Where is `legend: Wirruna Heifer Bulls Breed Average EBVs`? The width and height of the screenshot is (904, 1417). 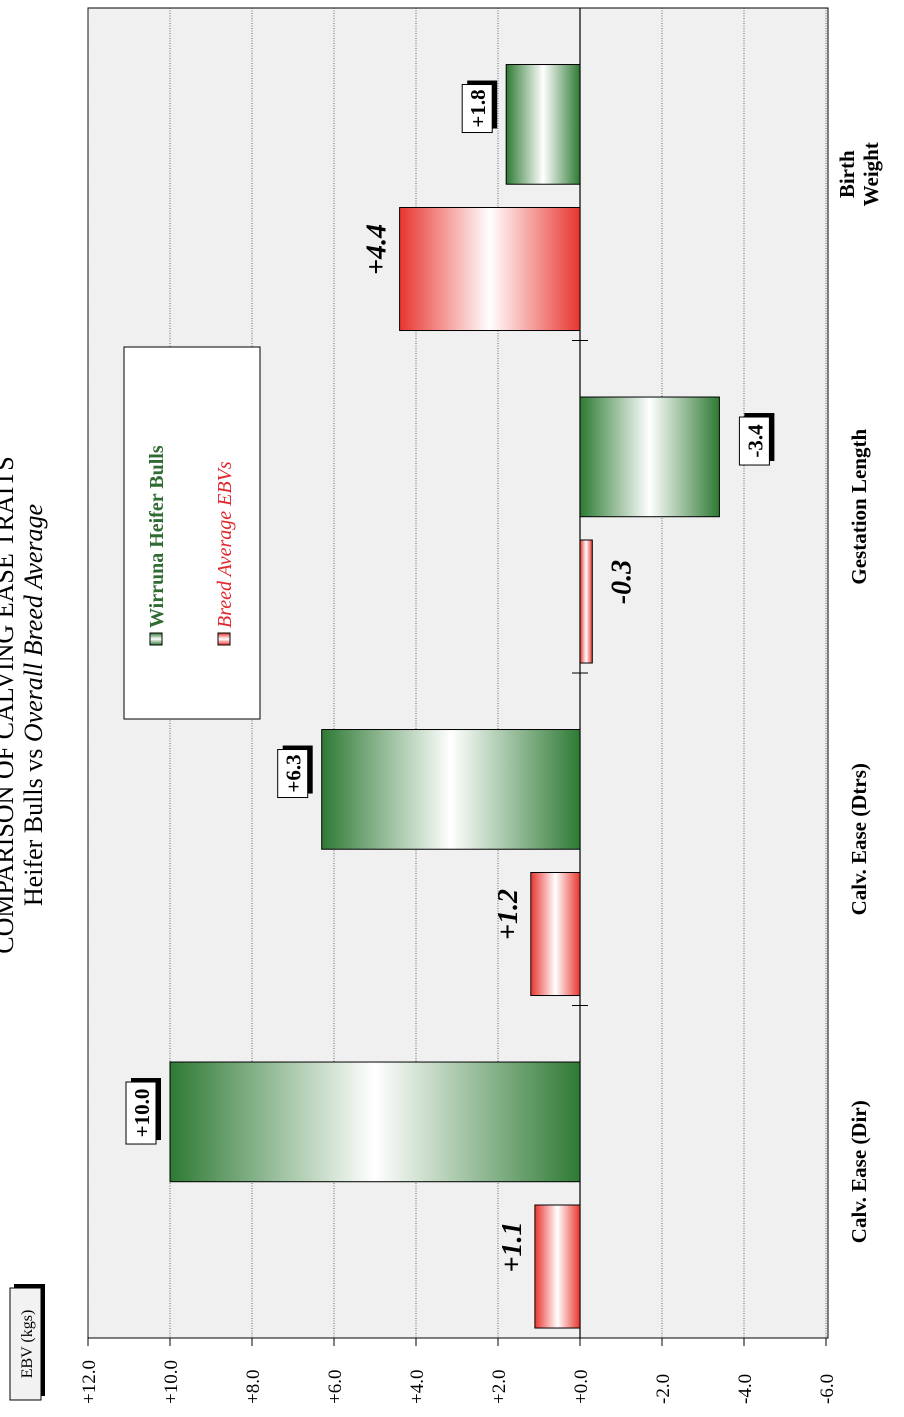 legend: Wirruna Heifer Bulls Breed Average EBVs is located at coordinates (192, 533).